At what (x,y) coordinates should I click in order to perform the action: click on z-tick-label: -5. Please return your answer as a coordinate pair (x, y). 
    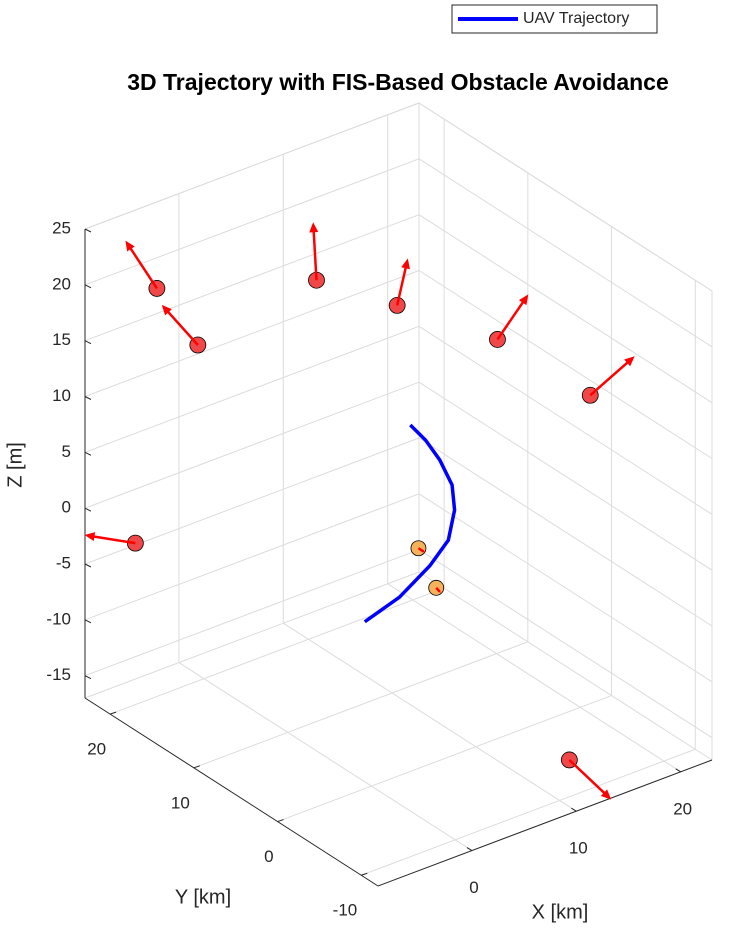
    Looking at the image, I should click on (63, 562).